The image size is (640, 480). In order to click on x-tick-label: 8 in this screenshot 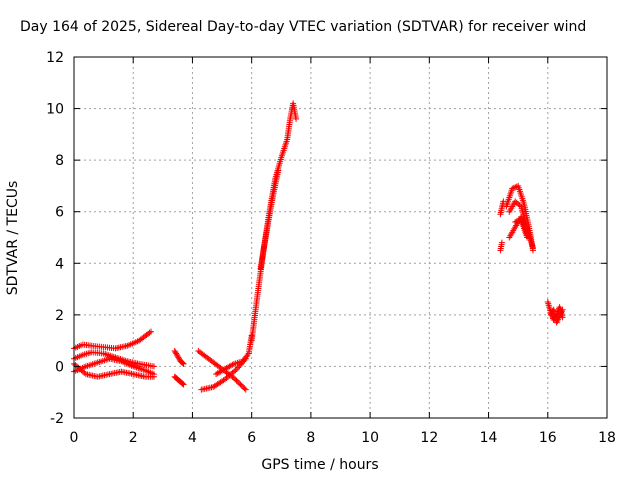, I will do `click(310, 438)`.